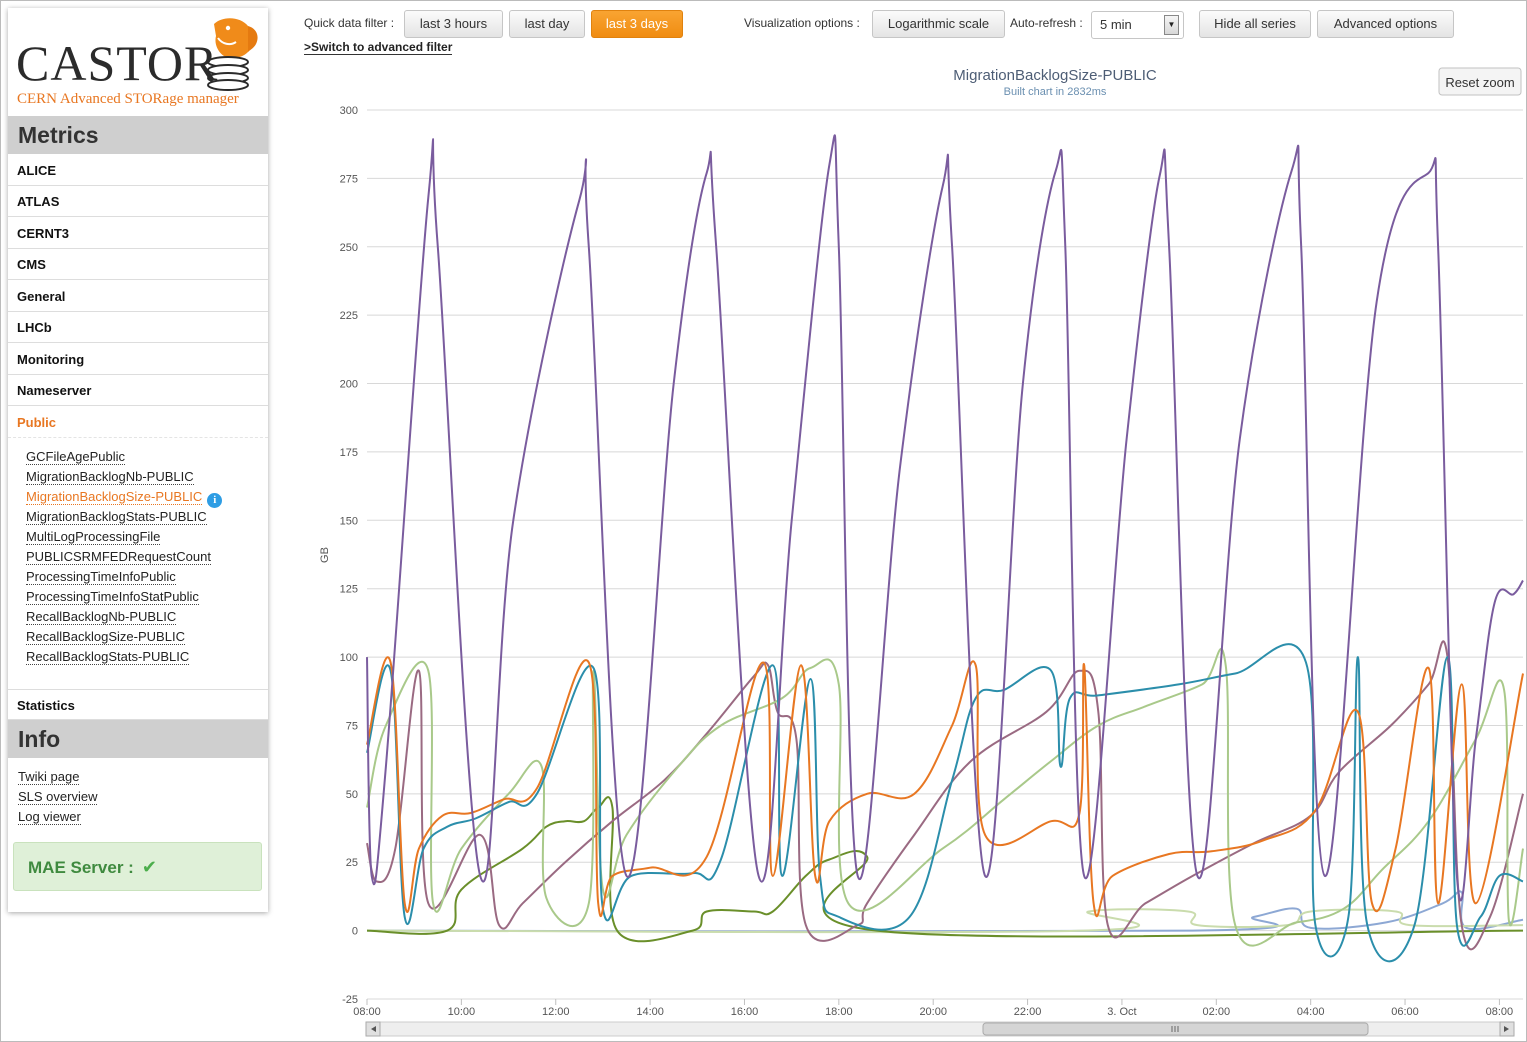 Image resolution: width=1527 pixels, height=1042 pixels. Describe the element at coordinates (138, 296) in the screenshot. I see `category-general: General` at that location.